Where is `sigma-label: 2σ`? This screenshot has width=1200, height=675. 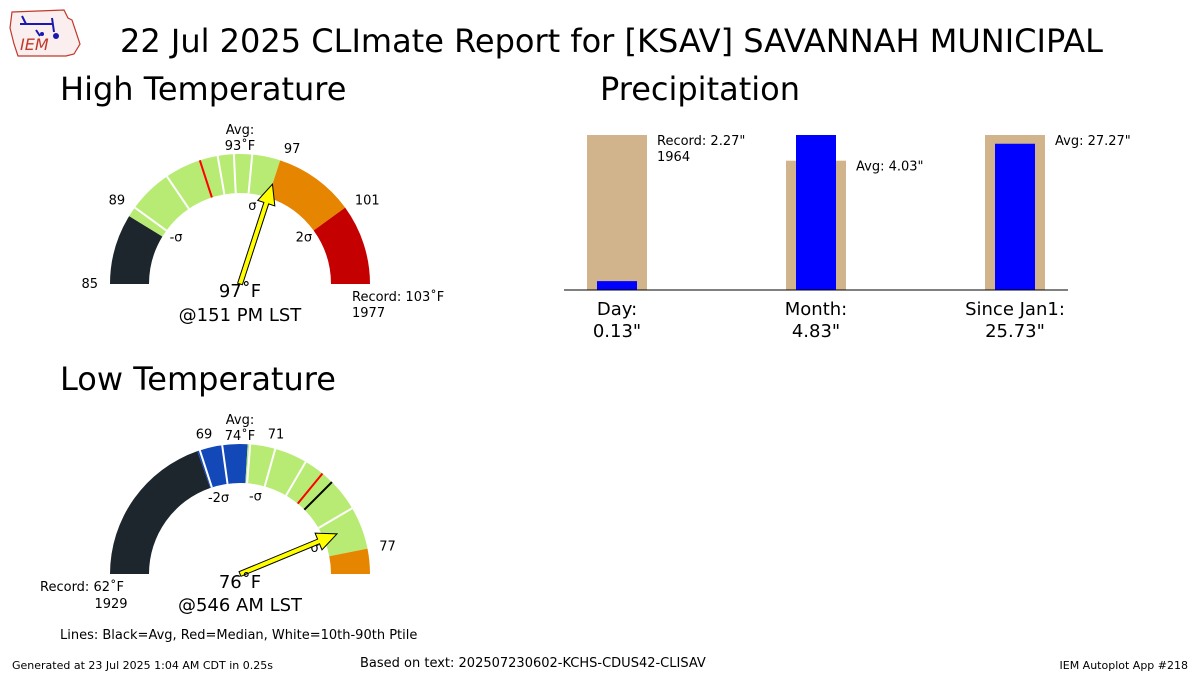 sigma-label: 2σ is located at coordinates (304, 238).